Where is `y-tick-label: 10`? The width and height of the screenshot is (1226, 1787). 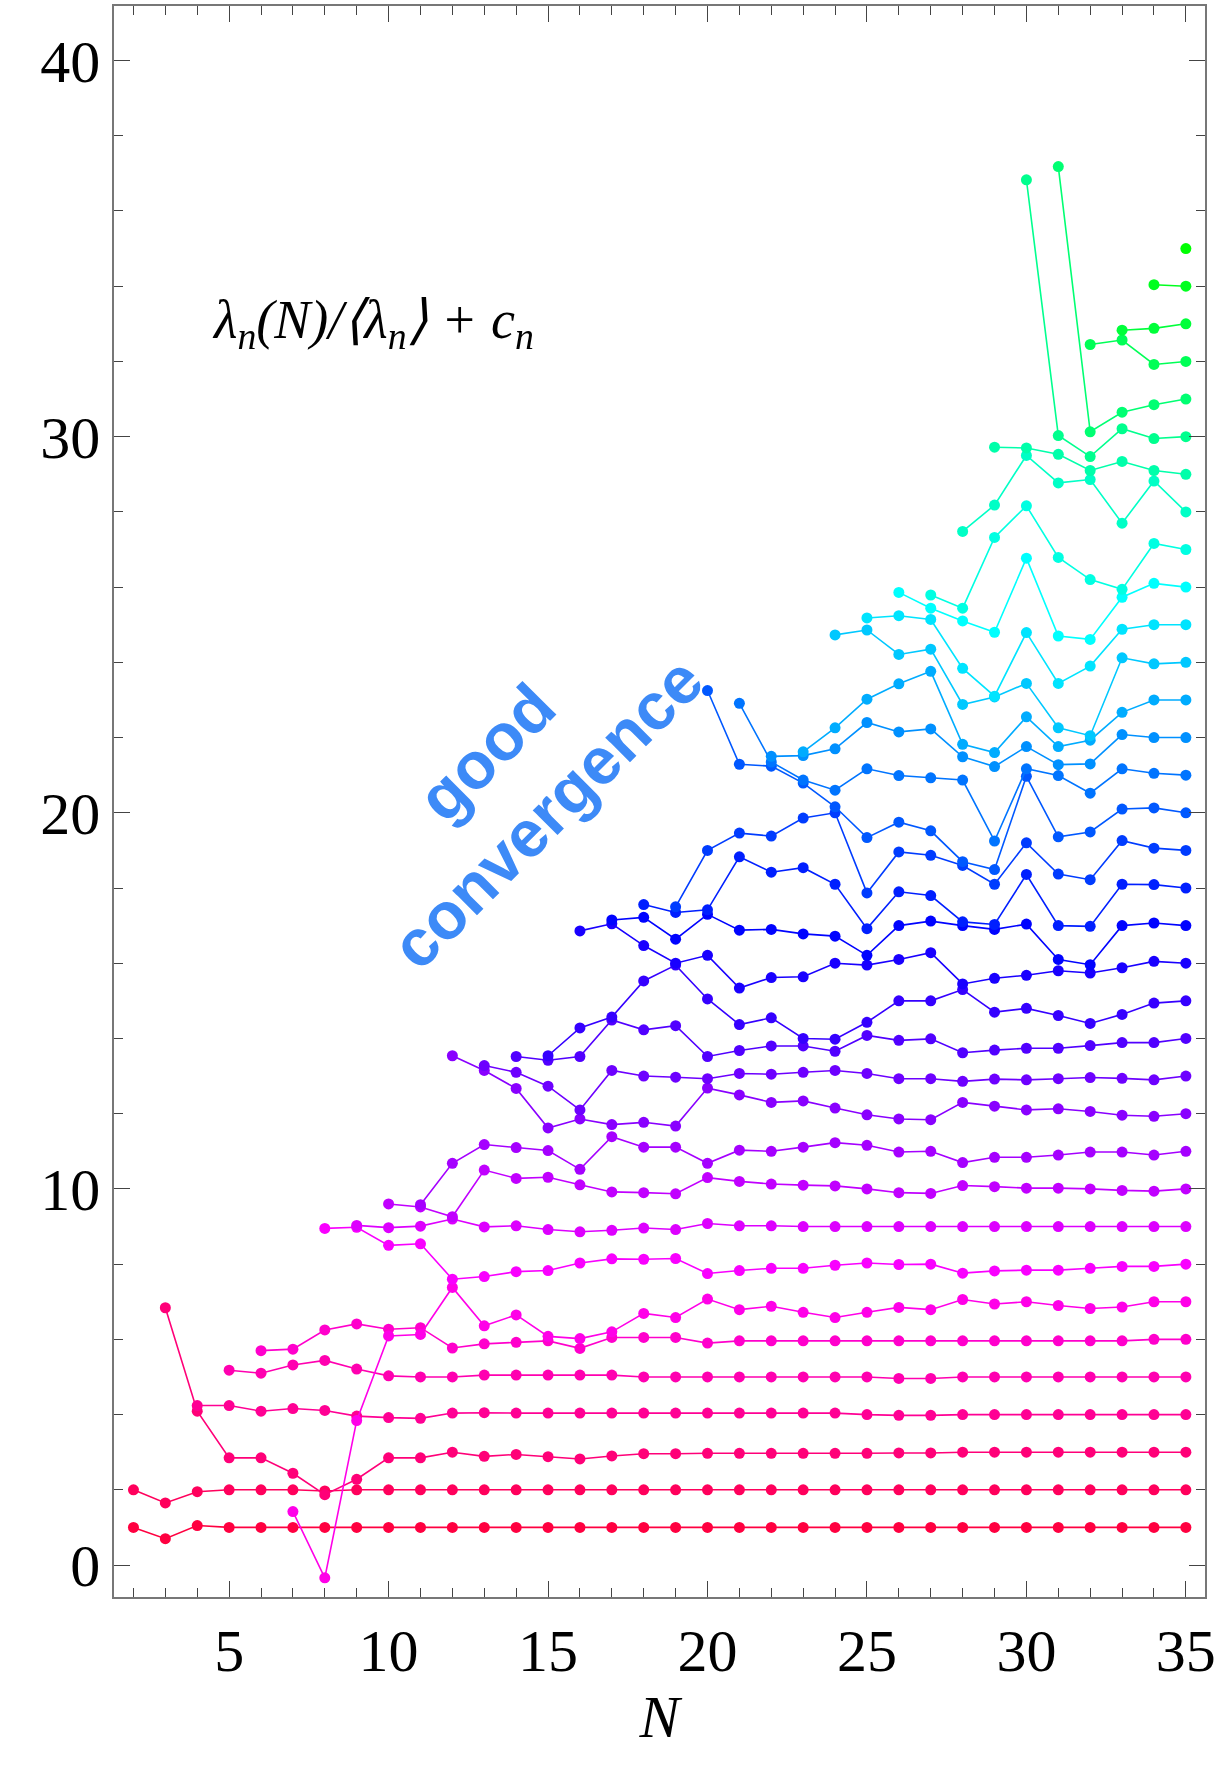 y-tick-label: 10 is located at coordinates (70, 1189).